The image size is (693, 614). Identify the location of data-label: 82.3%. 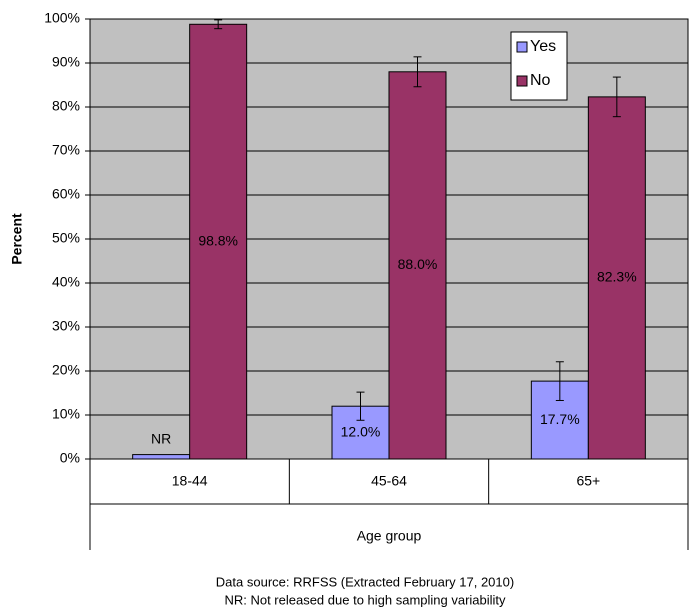
(617, 277).